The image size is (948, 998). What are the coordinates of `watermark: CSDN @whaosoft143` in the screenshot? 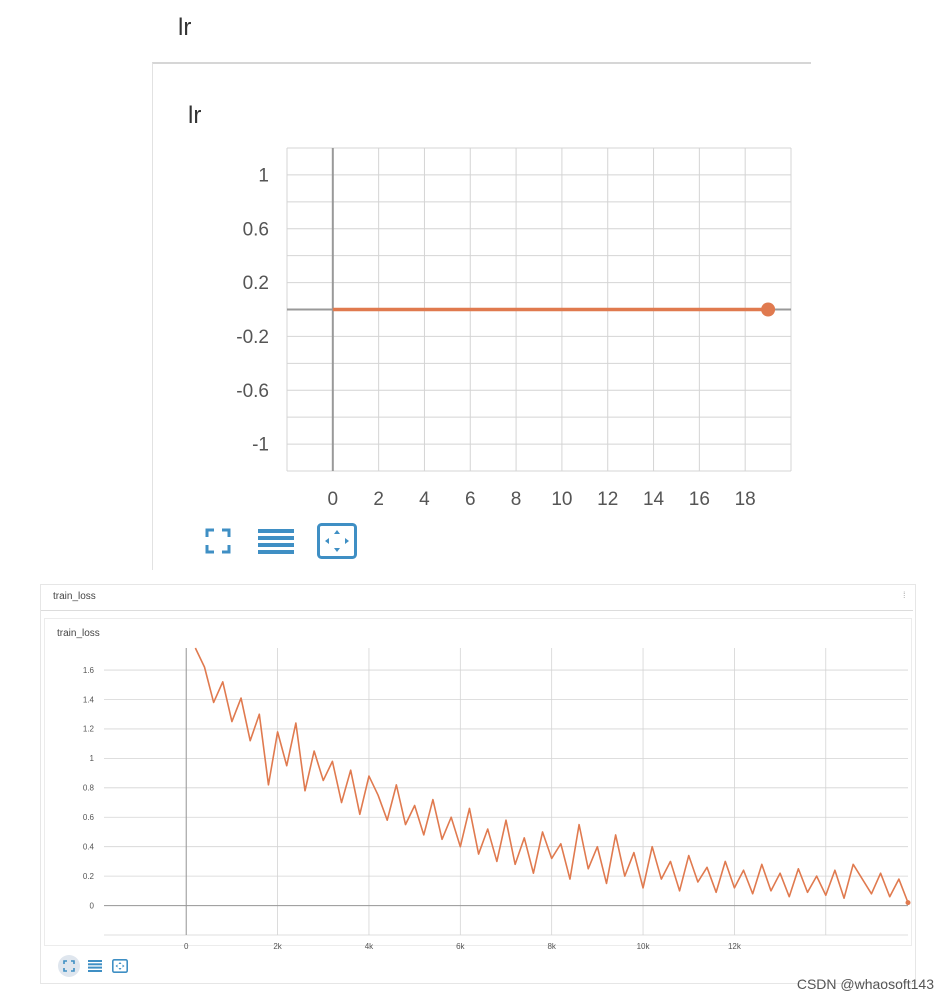 It's located at (865, 984).